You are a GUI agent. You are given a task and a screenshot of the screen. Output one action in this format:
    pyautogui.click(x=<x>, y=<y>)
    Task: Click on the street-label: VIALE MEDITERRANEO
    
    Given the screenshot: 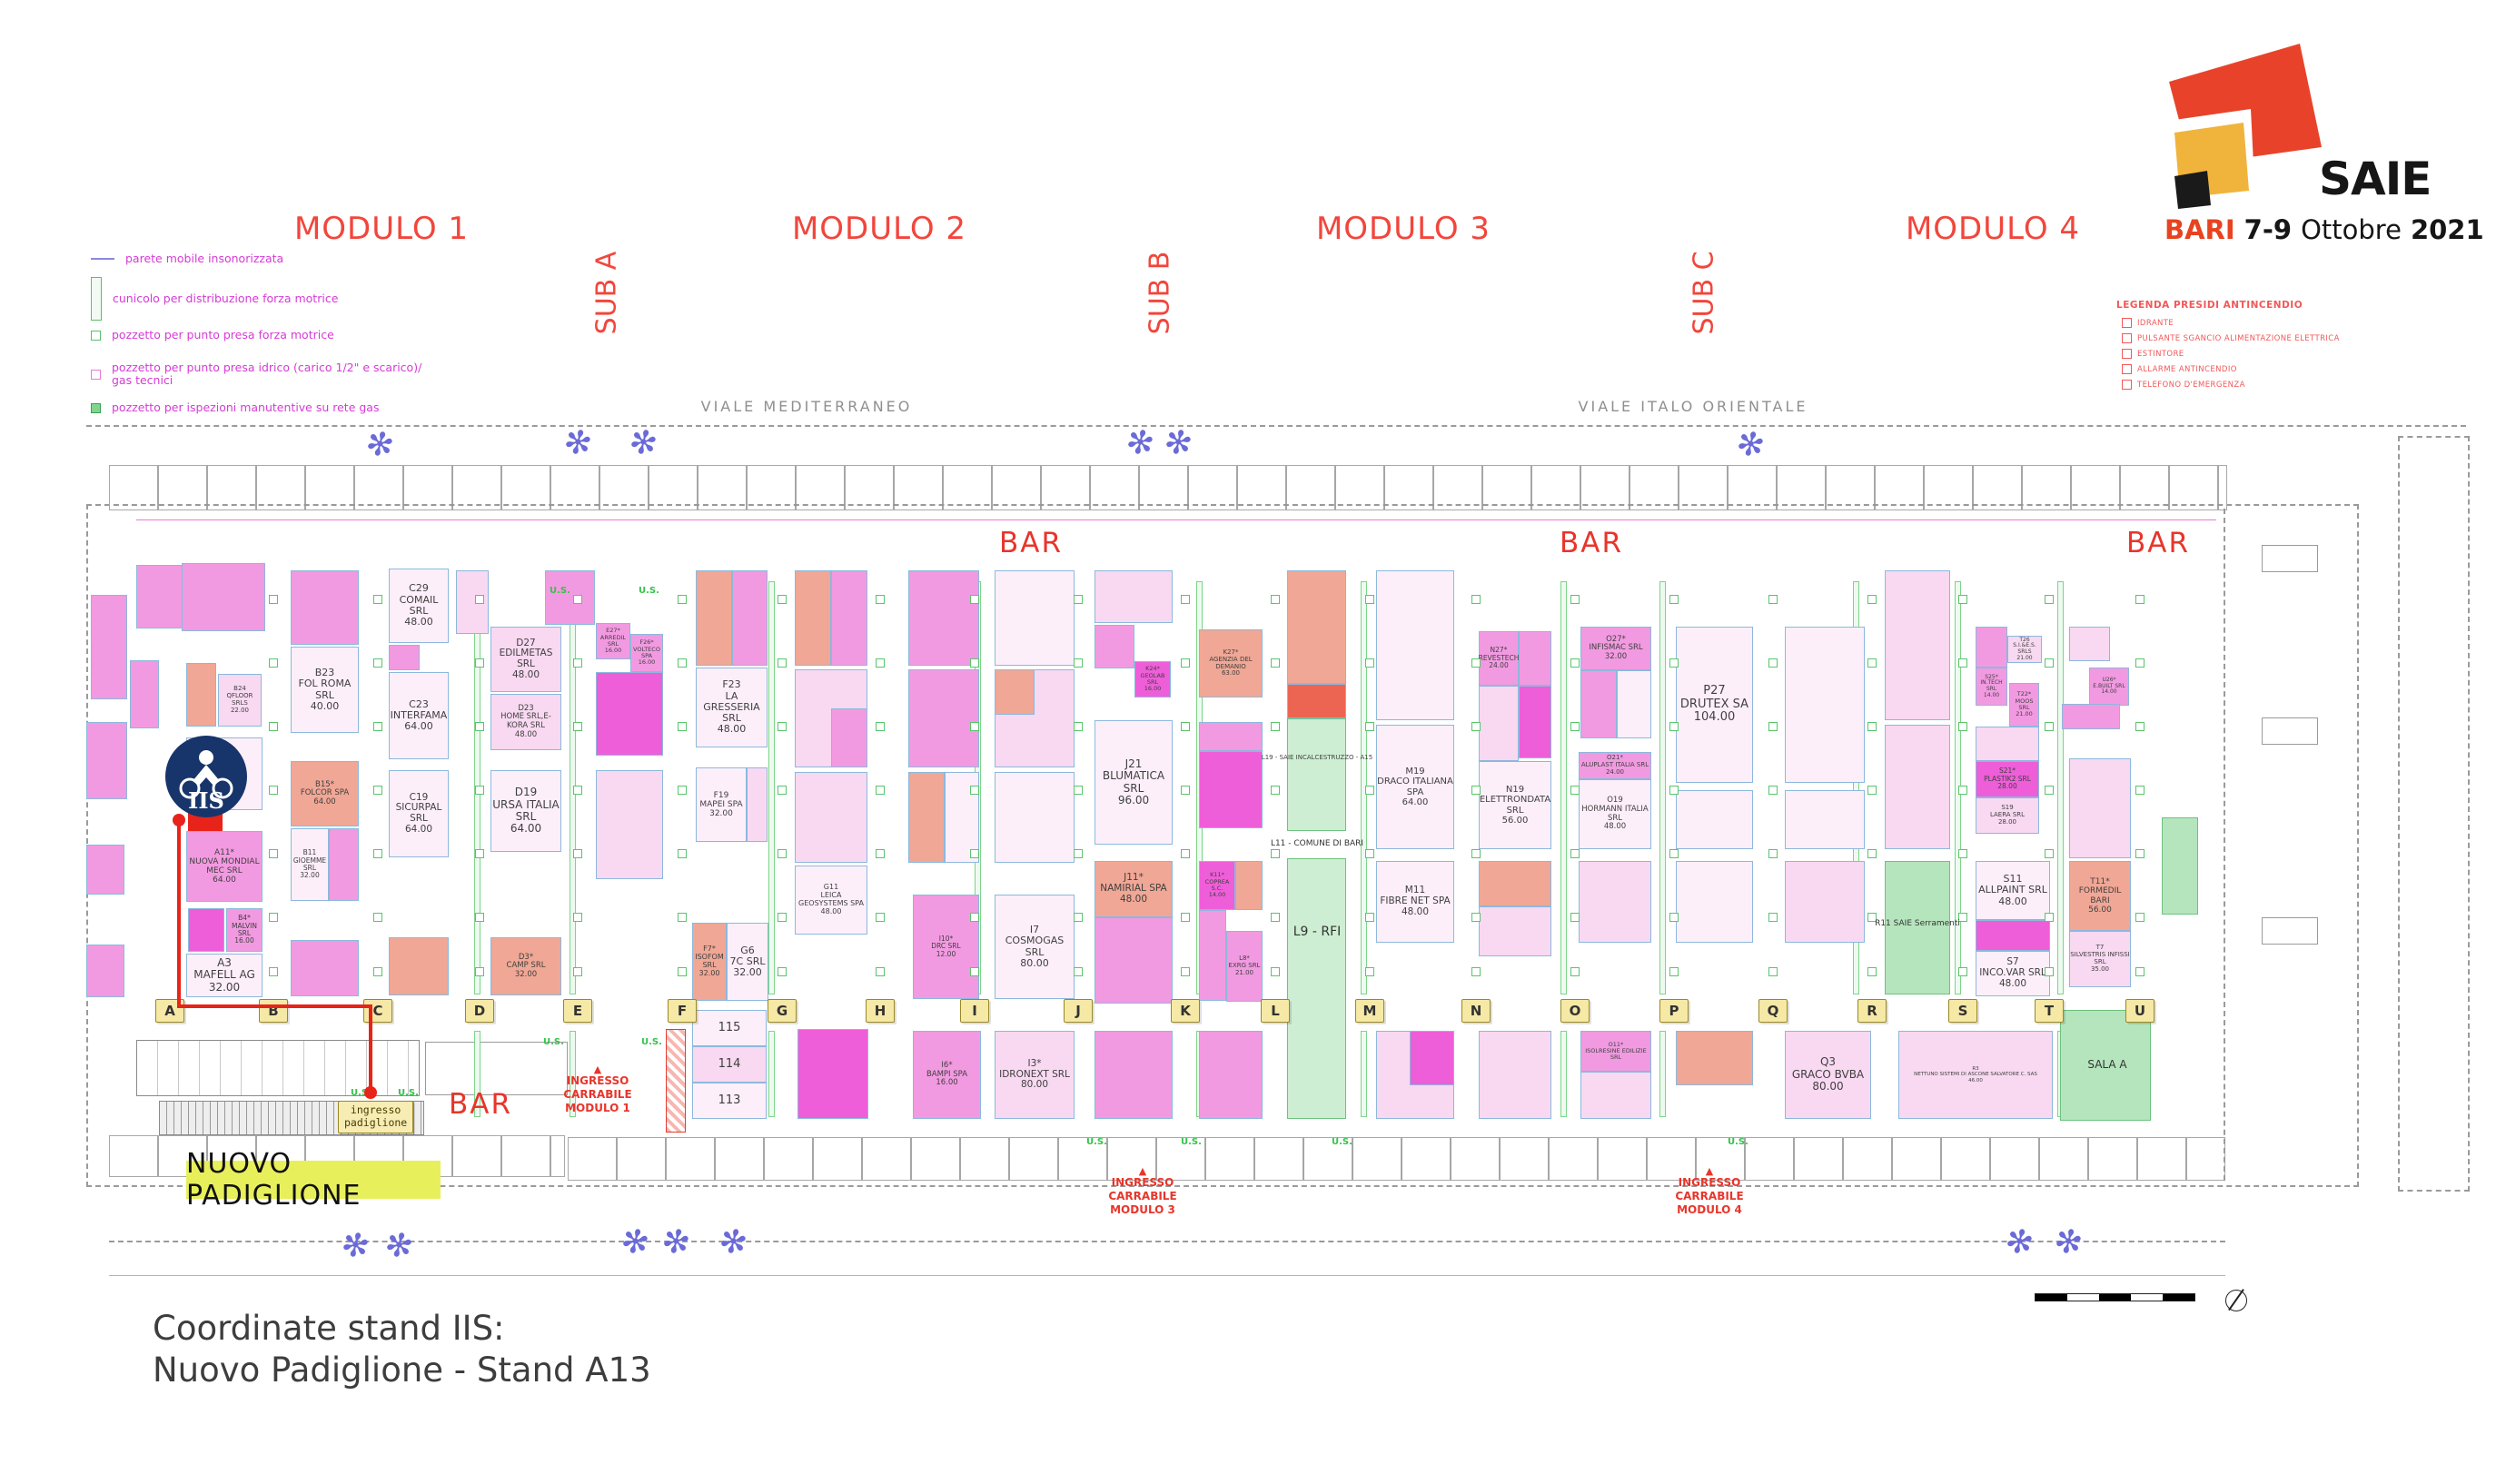 What is the action you would take?
    pyautogui.click(x=806, y=406)
    